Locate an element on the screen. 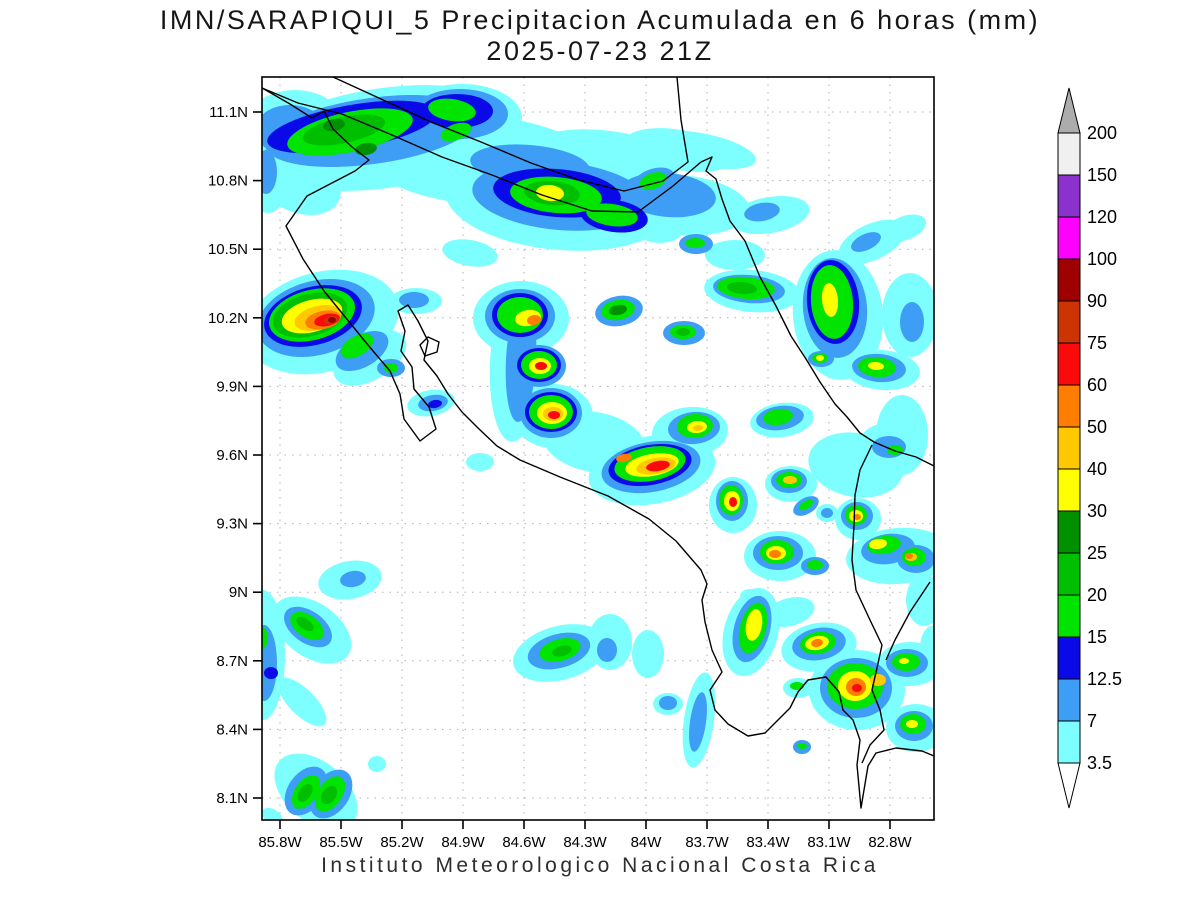  colorbar-label: 12.5 is located at coordinates (1104, 679).